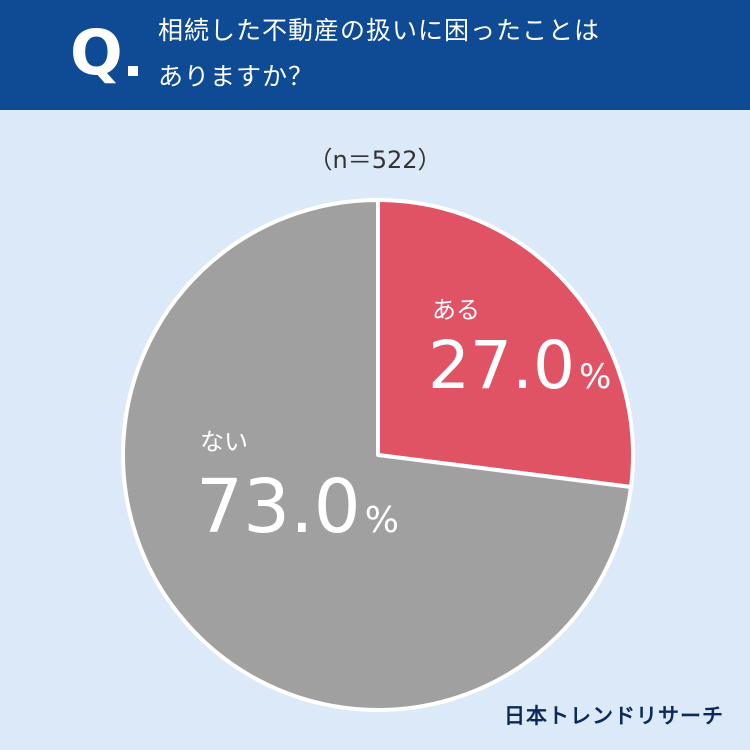  What do you see at coordinates (375, 160) in the screenshot?
I see `sample-size-label: （n＝522）` at bounding box center [375, 160].